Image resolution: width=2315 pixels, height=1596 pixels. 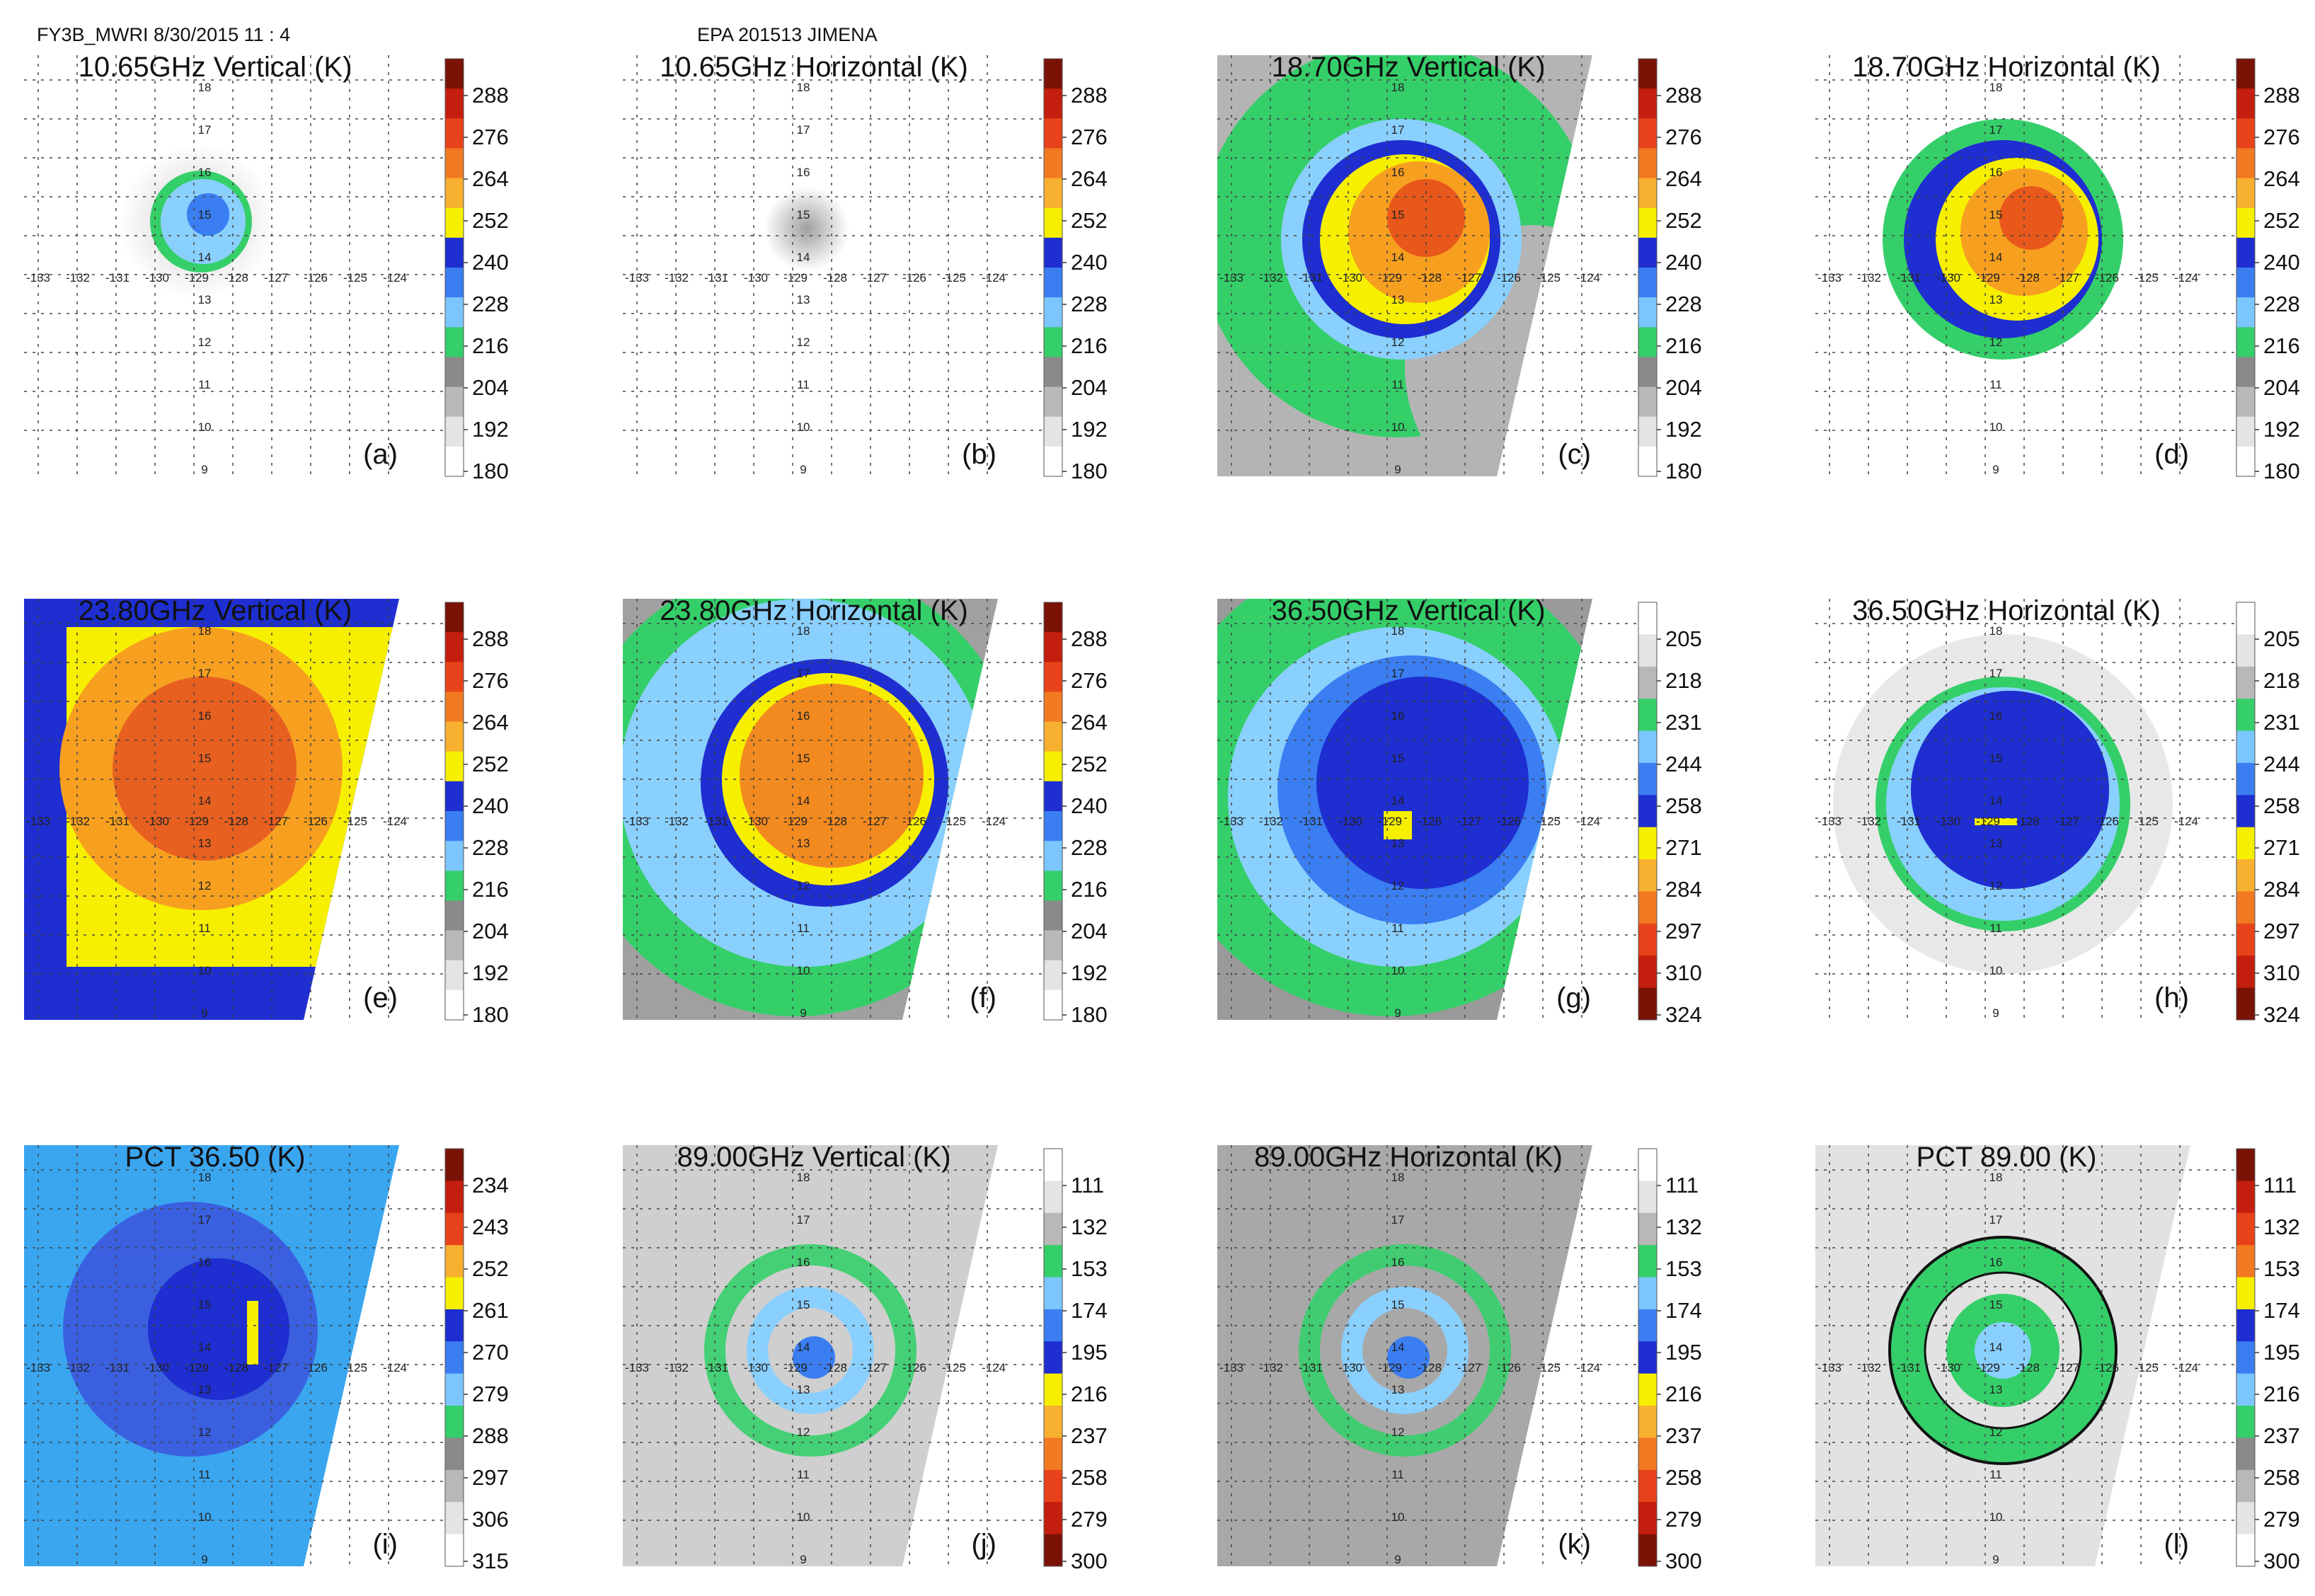 What do you see at coordinates (1574, 1544) in the screenshot?
I see `panel-label: (k)` at bounding box center [1574, 1544].